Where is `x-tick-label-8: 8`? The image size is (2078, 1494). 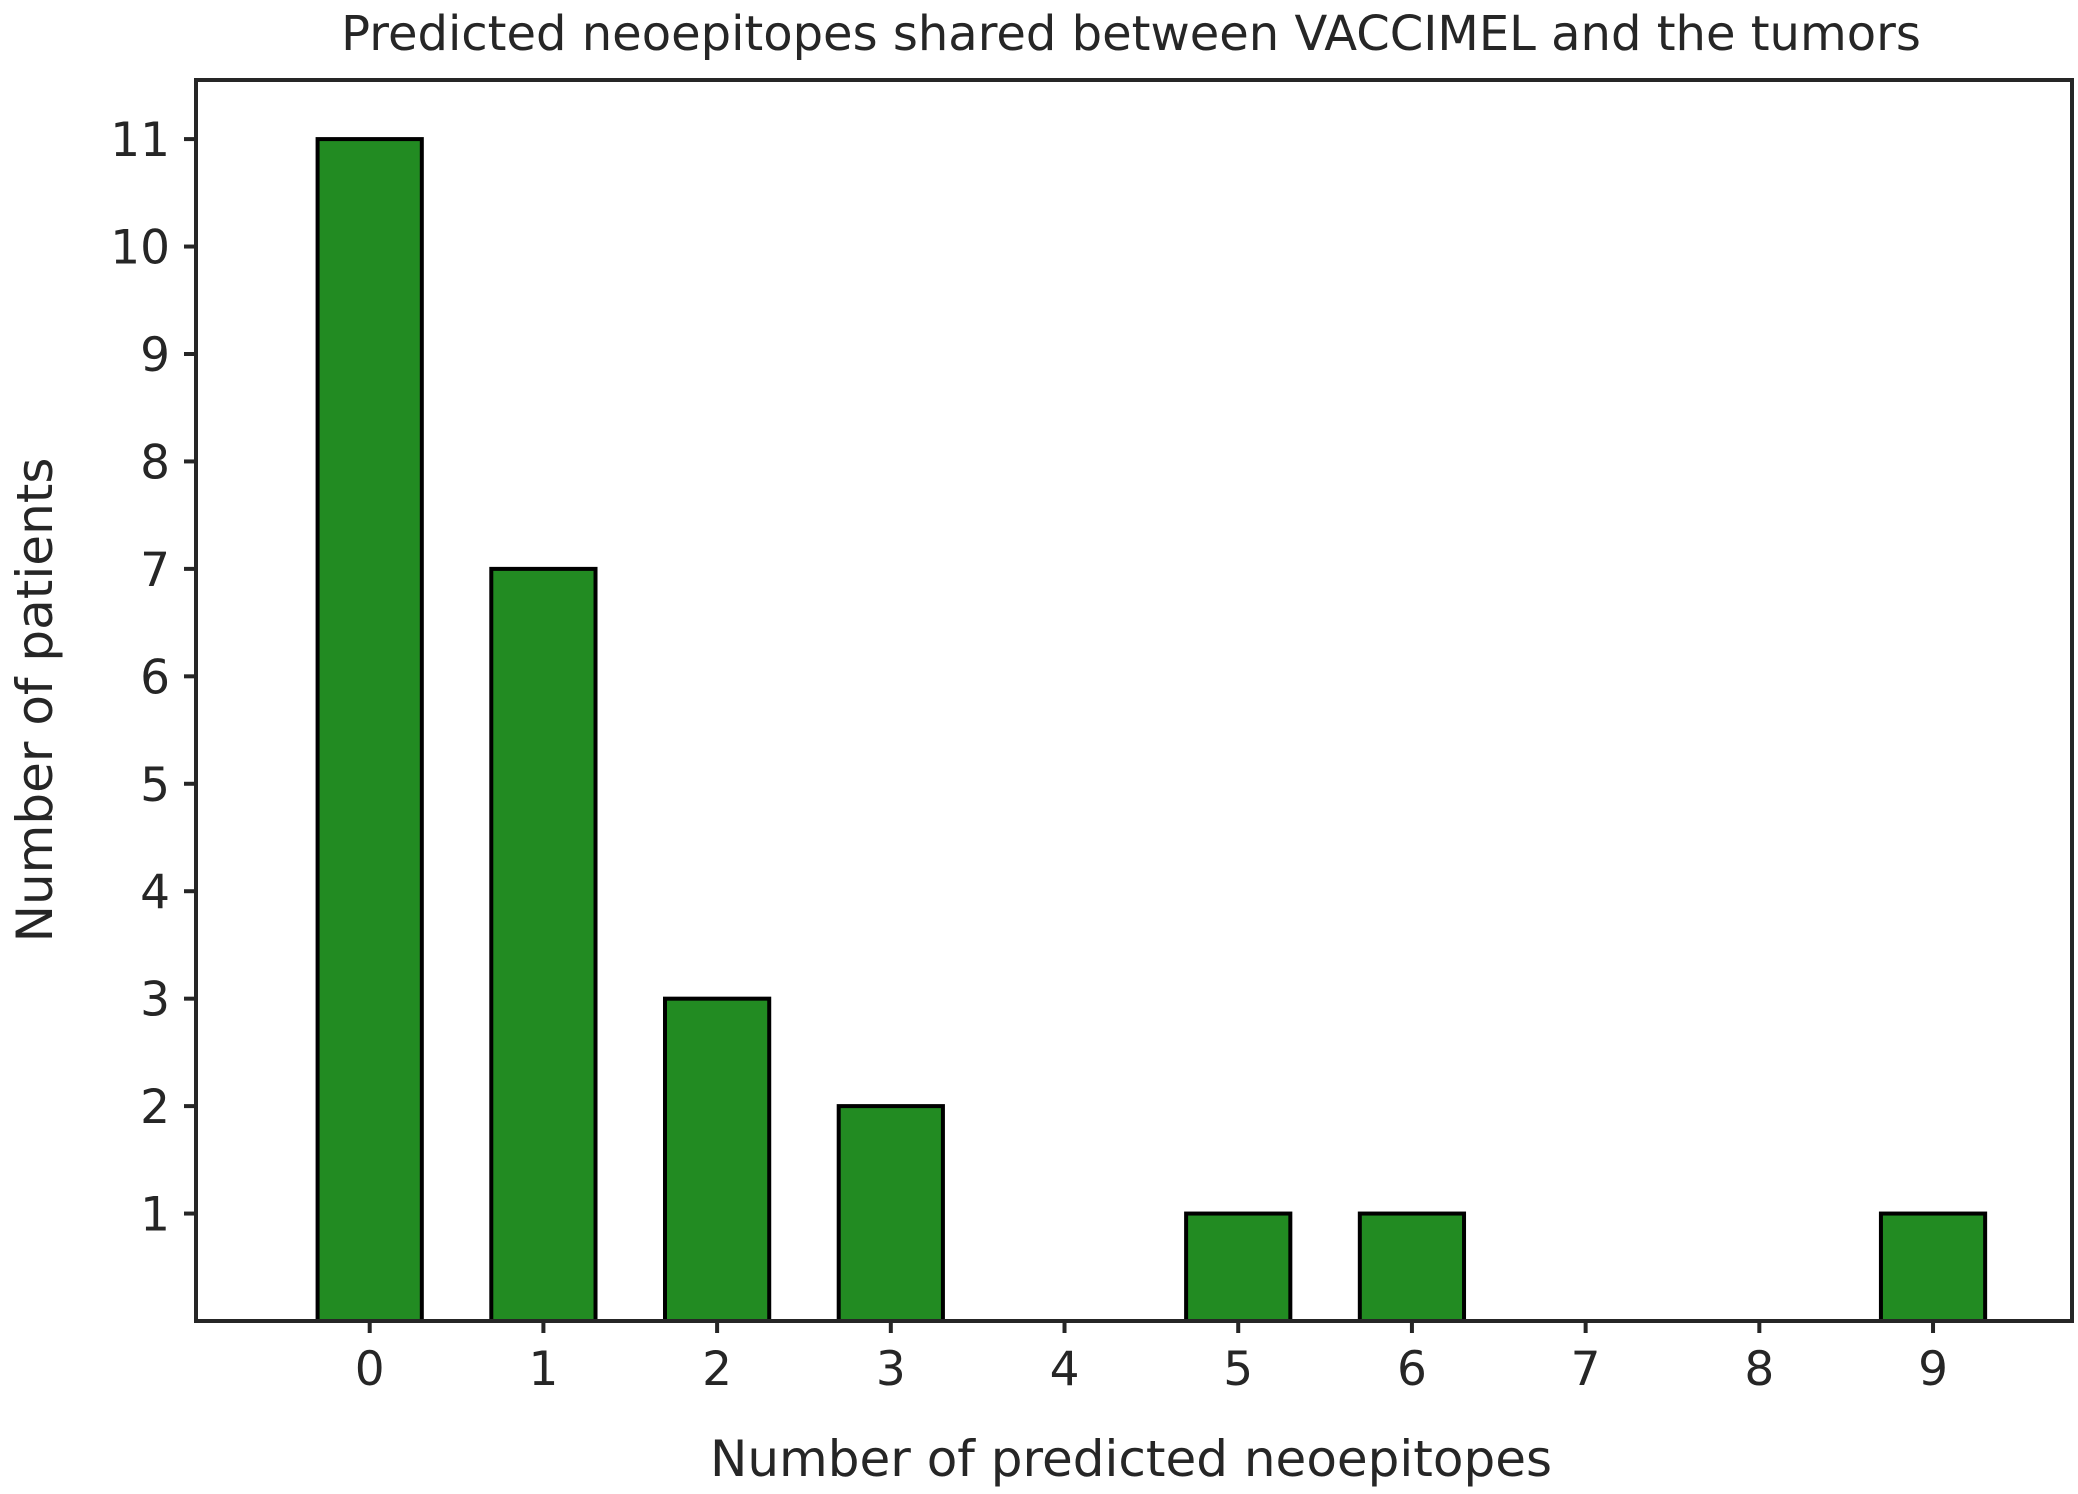
x-tick-label-8: 8 is located at coordinates (1759, 1369).